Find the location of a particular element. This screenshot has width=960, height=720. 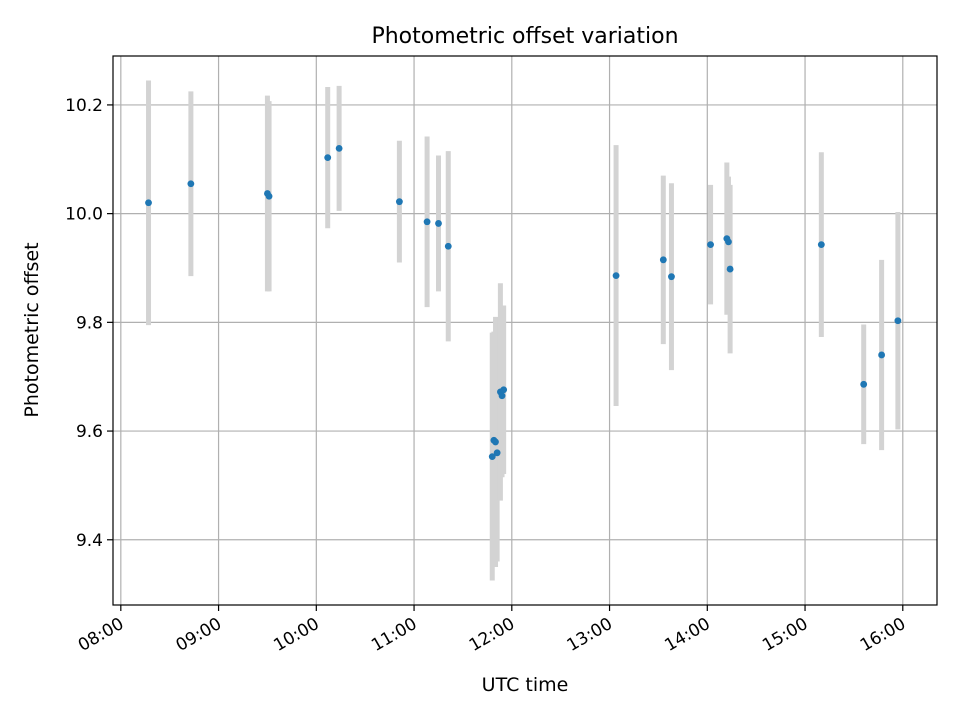

y-tick-label: 9.8 is located at coordinates (89, 323).